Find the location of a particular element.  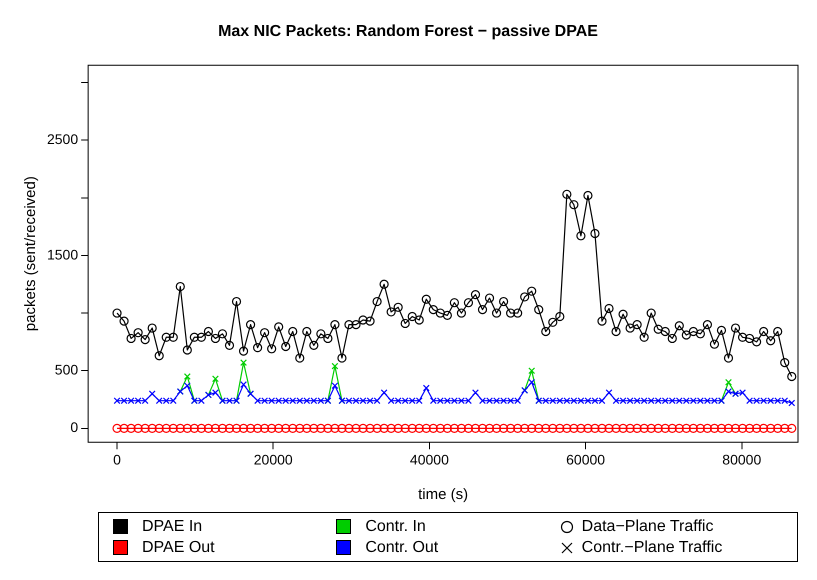

x-tick-label: 0 is located at coordinates (117, 459).